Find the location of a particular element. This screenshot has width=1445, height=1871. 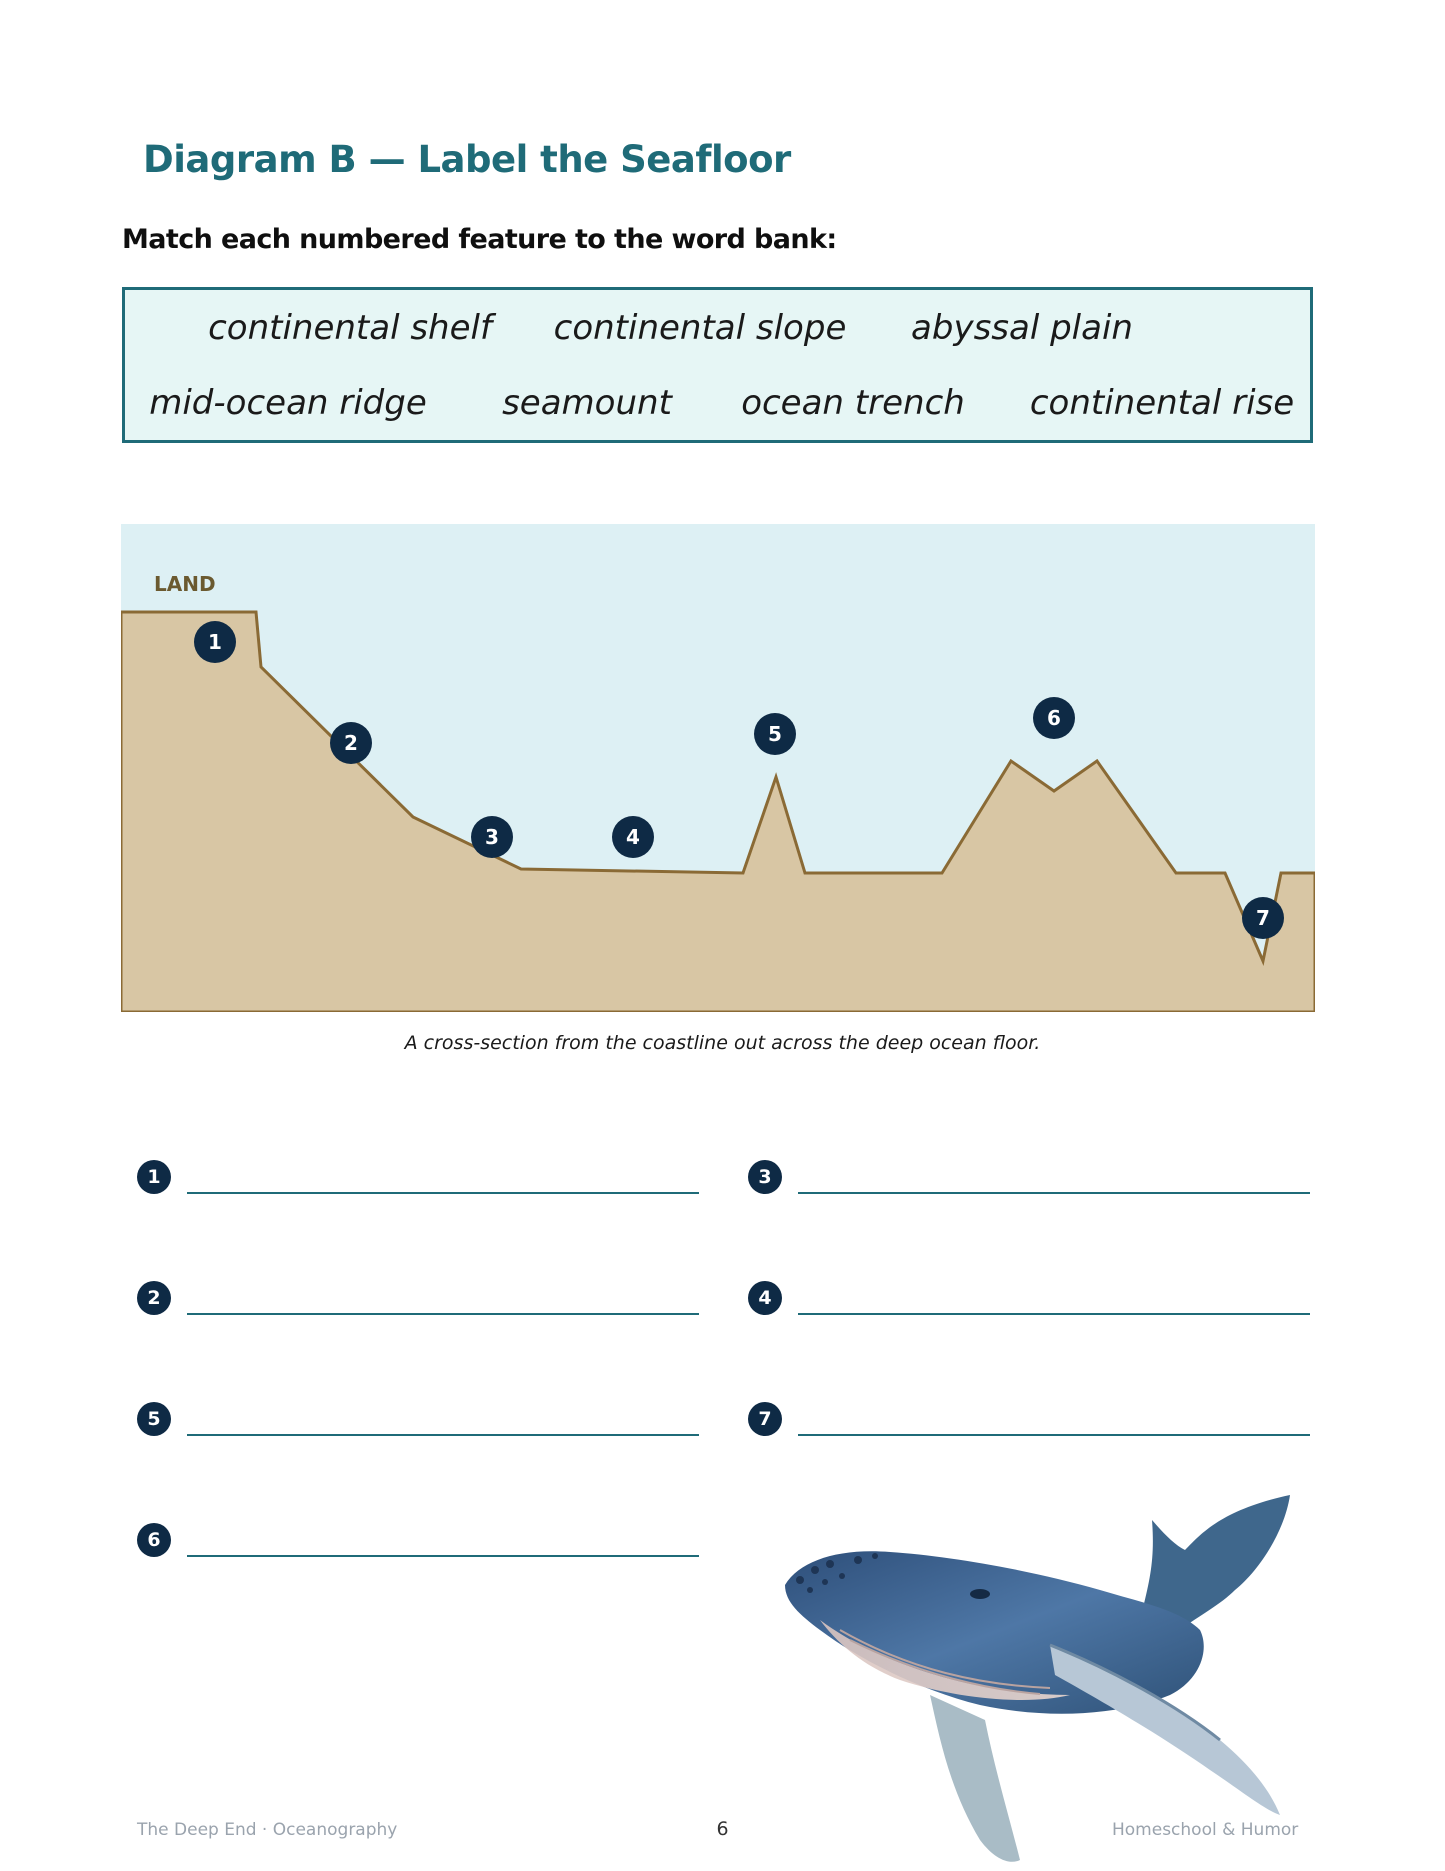

marker-2: 2 is located at coordinates (351, 743).